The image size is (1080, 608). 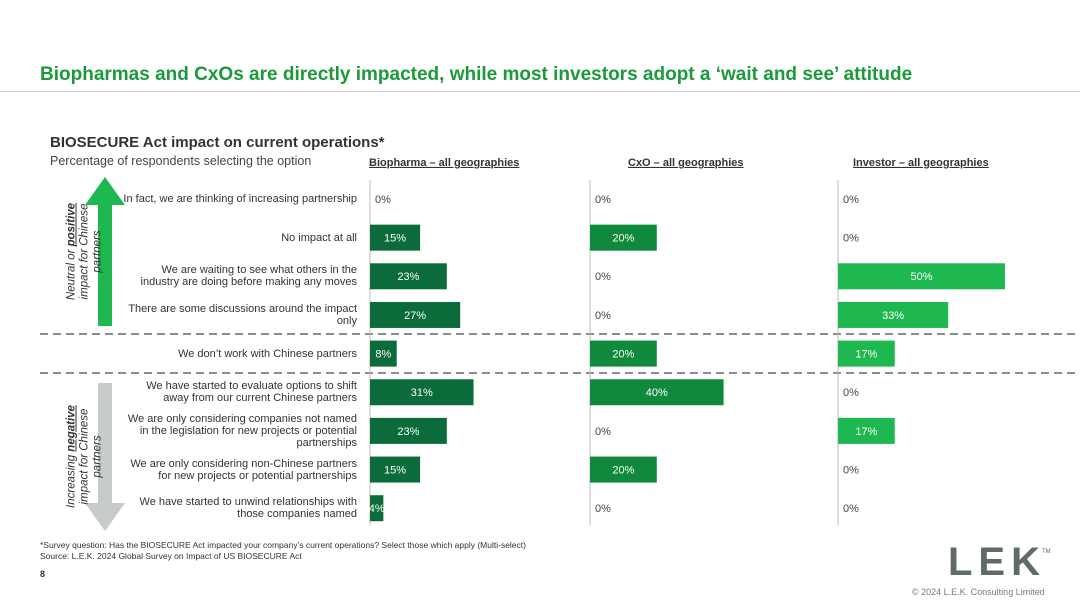 I want to click on divider, so click(x=540, y=91).